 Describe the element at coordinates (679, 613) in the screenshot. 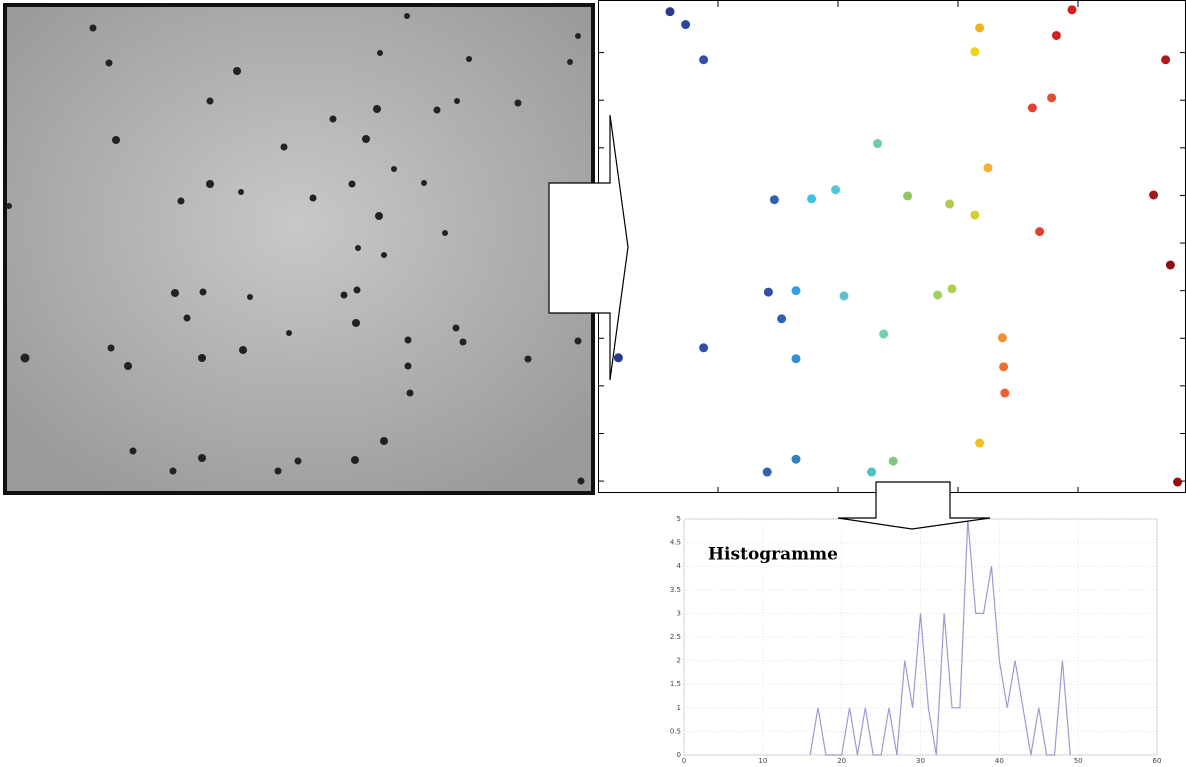

I see `y-tick-label: 3` at that location.